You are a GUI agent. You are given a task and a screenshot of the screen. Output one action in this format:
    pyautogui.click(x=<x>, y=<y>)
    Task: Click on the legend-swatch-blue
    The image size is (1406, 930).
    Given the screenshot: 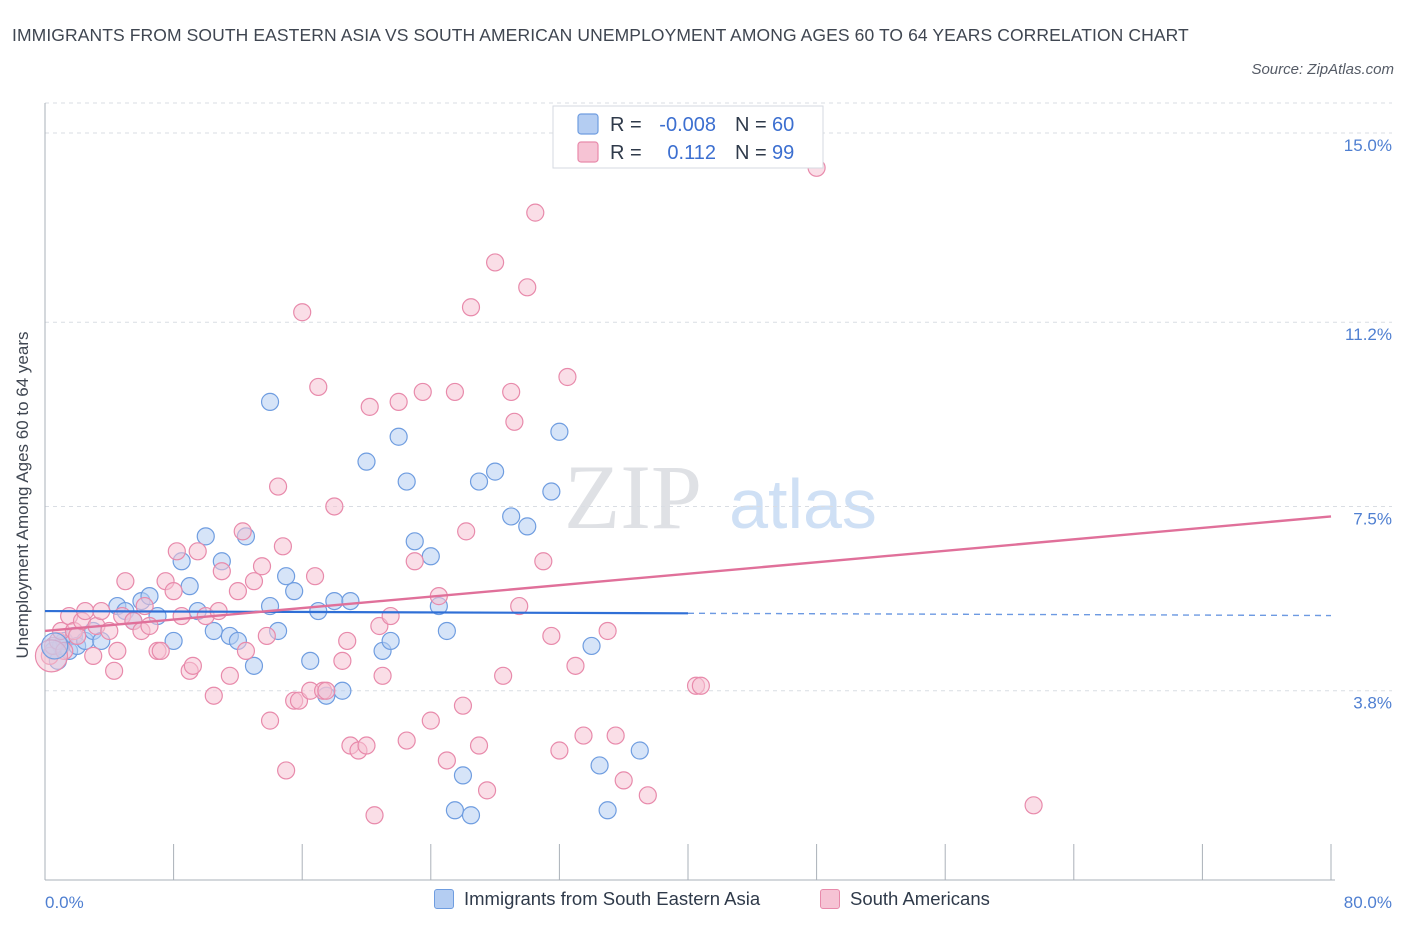 What is the action you would take?
    pyautogui.click(x=588, y=124)
    